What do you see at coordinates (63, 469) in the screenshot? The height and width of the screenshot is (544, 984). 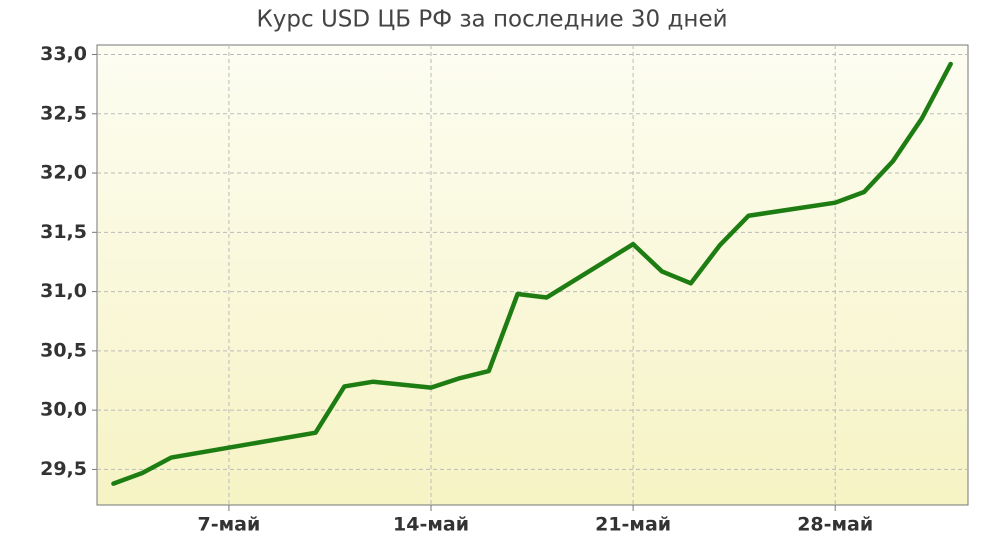 I see `y-tick-label: 29,5` at bounding box center [63, 469].